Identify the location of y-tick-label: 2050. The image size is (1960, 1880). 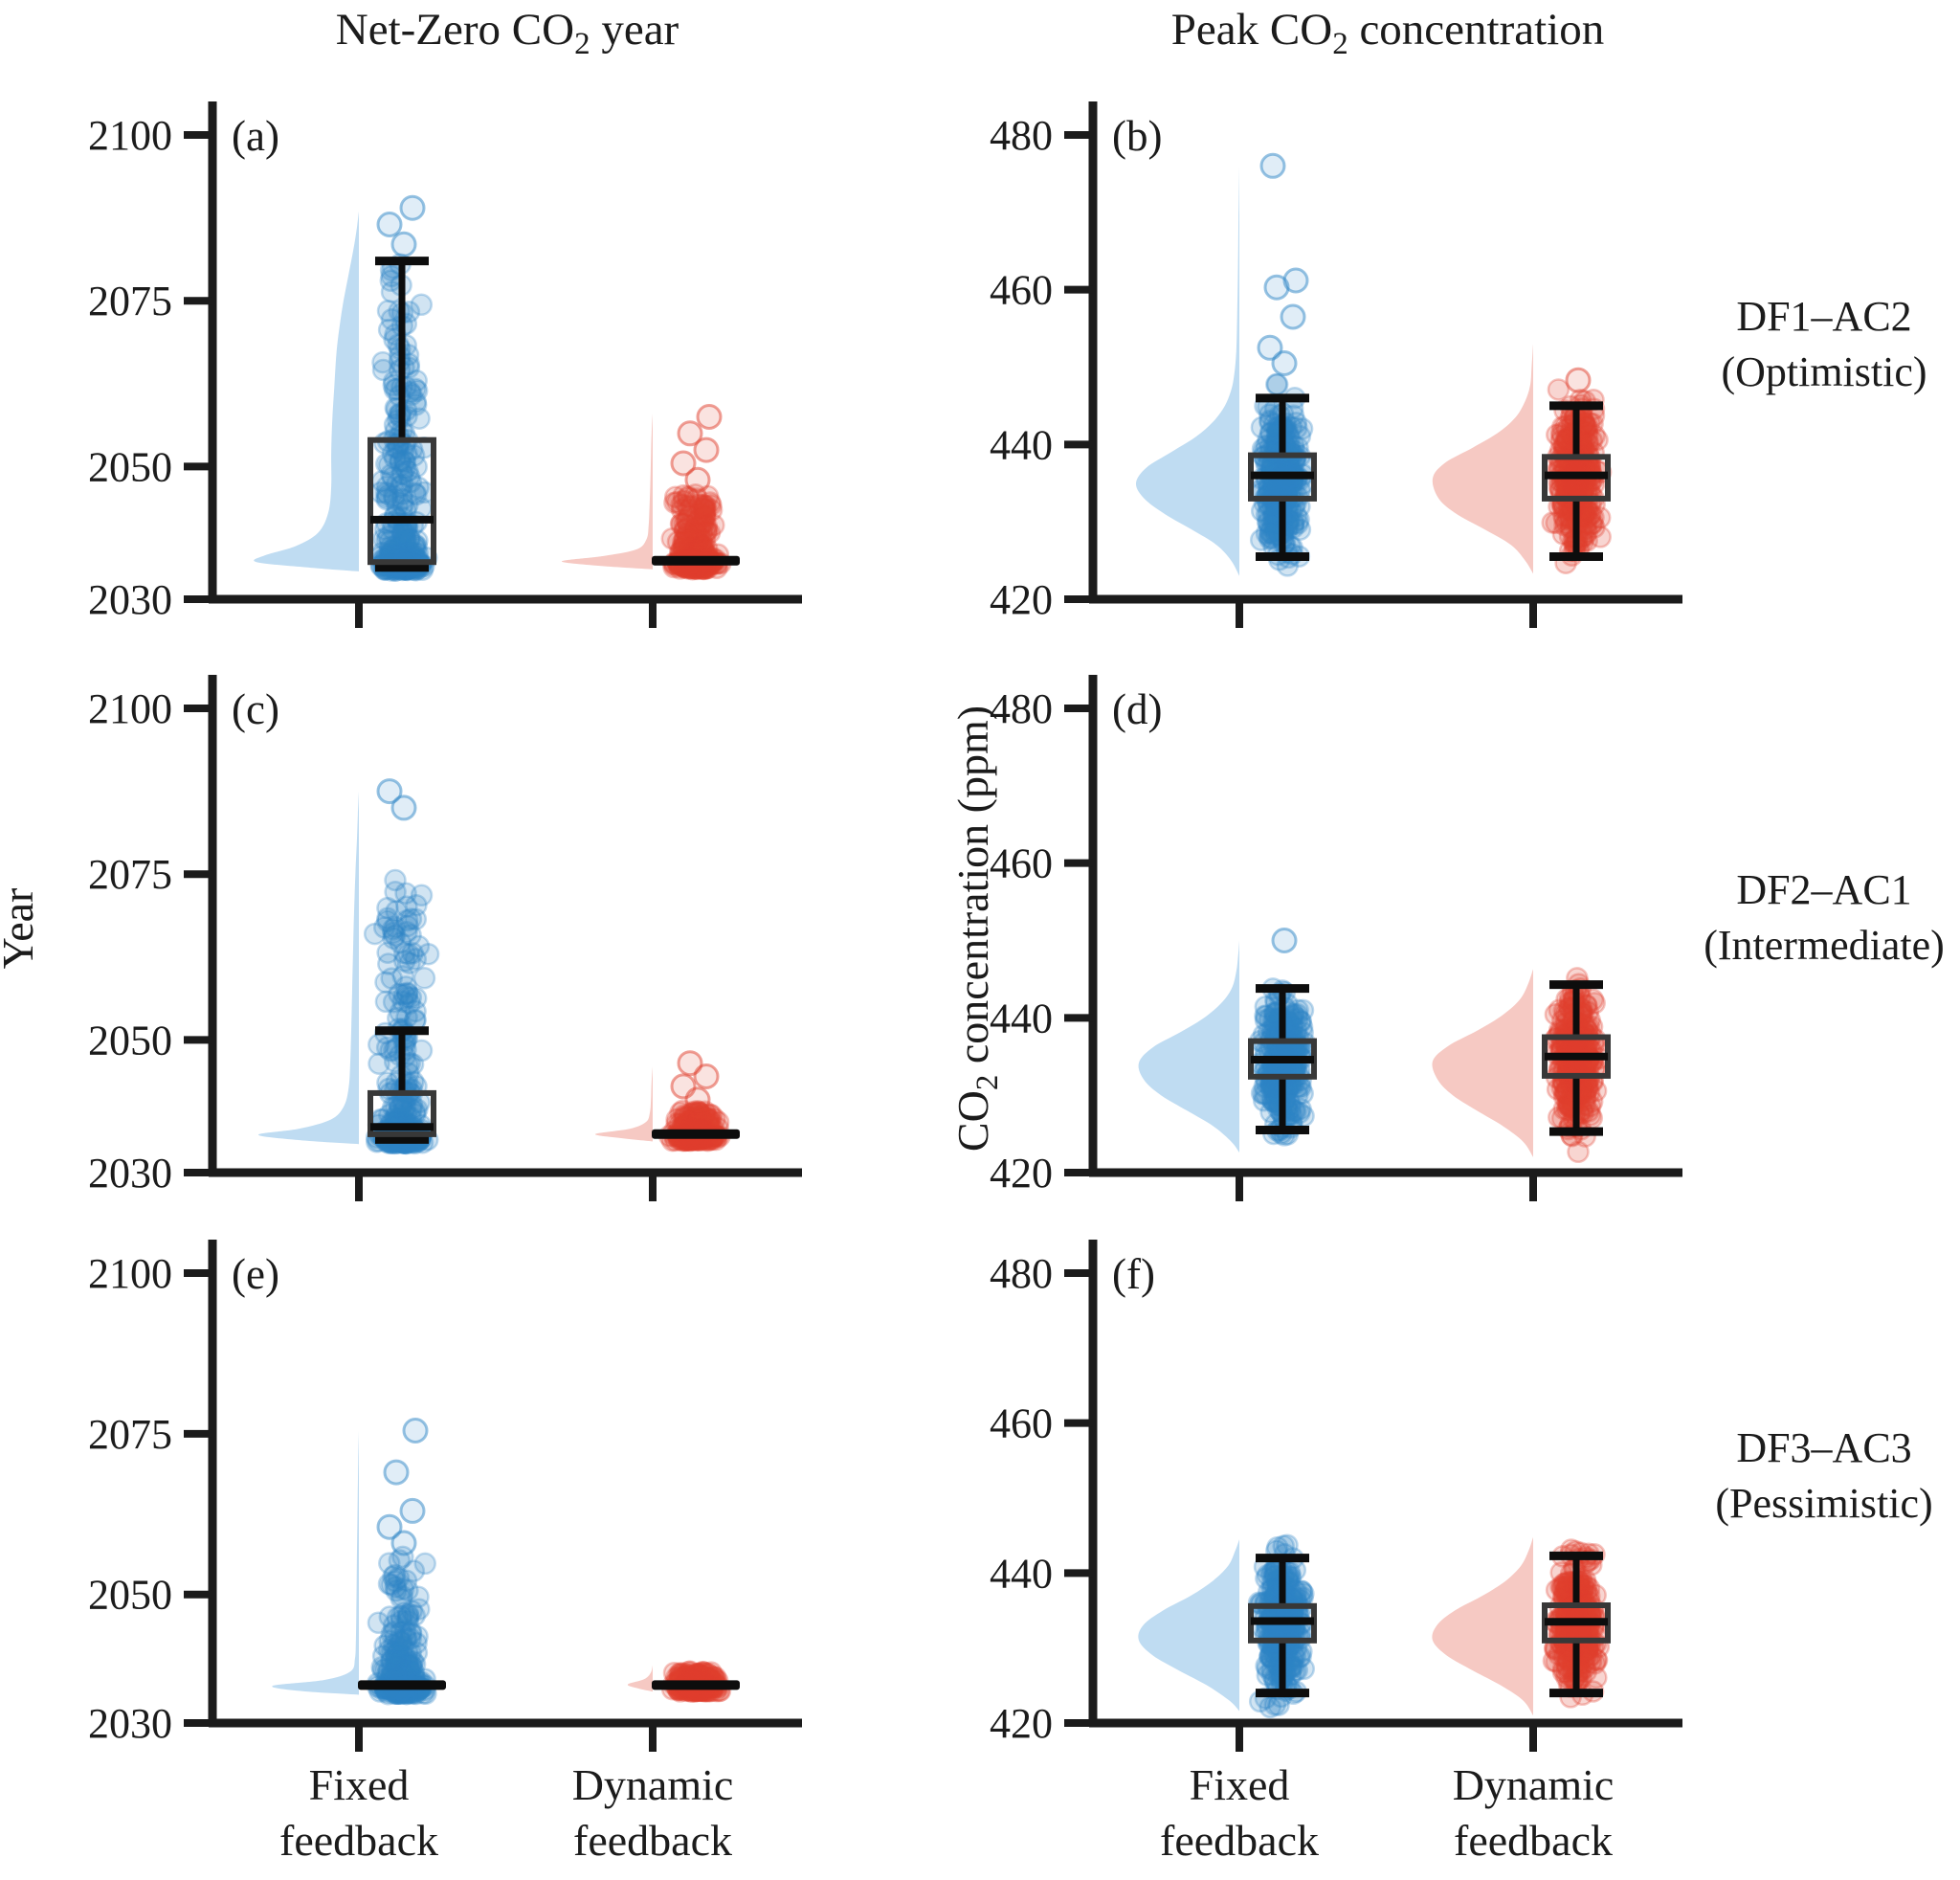
(130, 1040).